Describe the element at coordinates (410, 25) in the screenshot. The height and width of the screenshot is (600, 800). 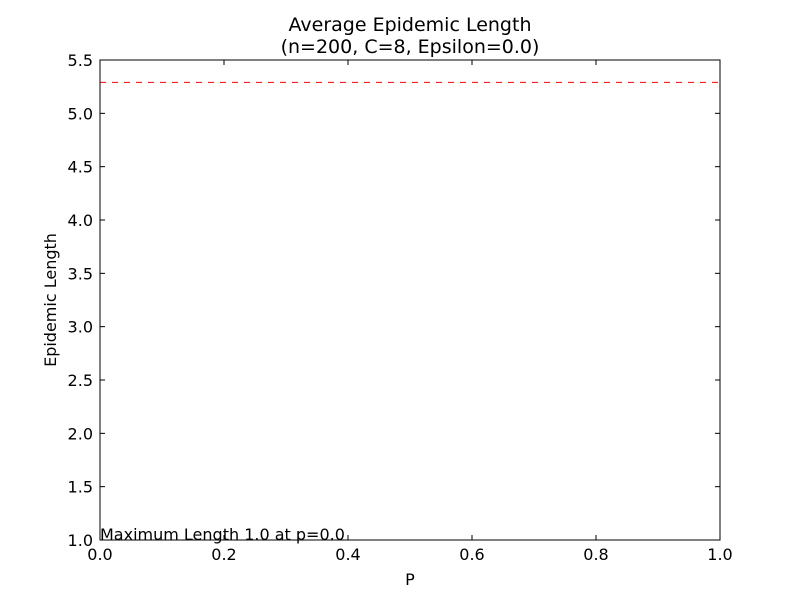
I see `chart-title: Average Epidemic Length` at that location.